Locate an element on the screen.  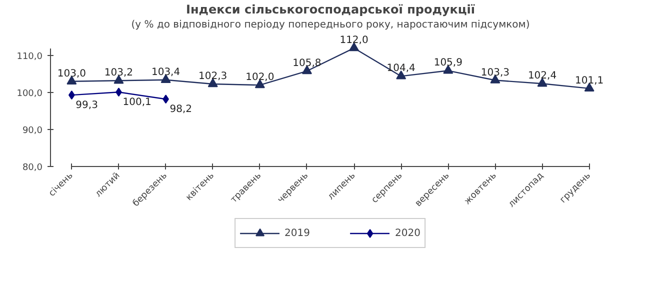
data-label: 98,2 is located at coordinates (181, 110).